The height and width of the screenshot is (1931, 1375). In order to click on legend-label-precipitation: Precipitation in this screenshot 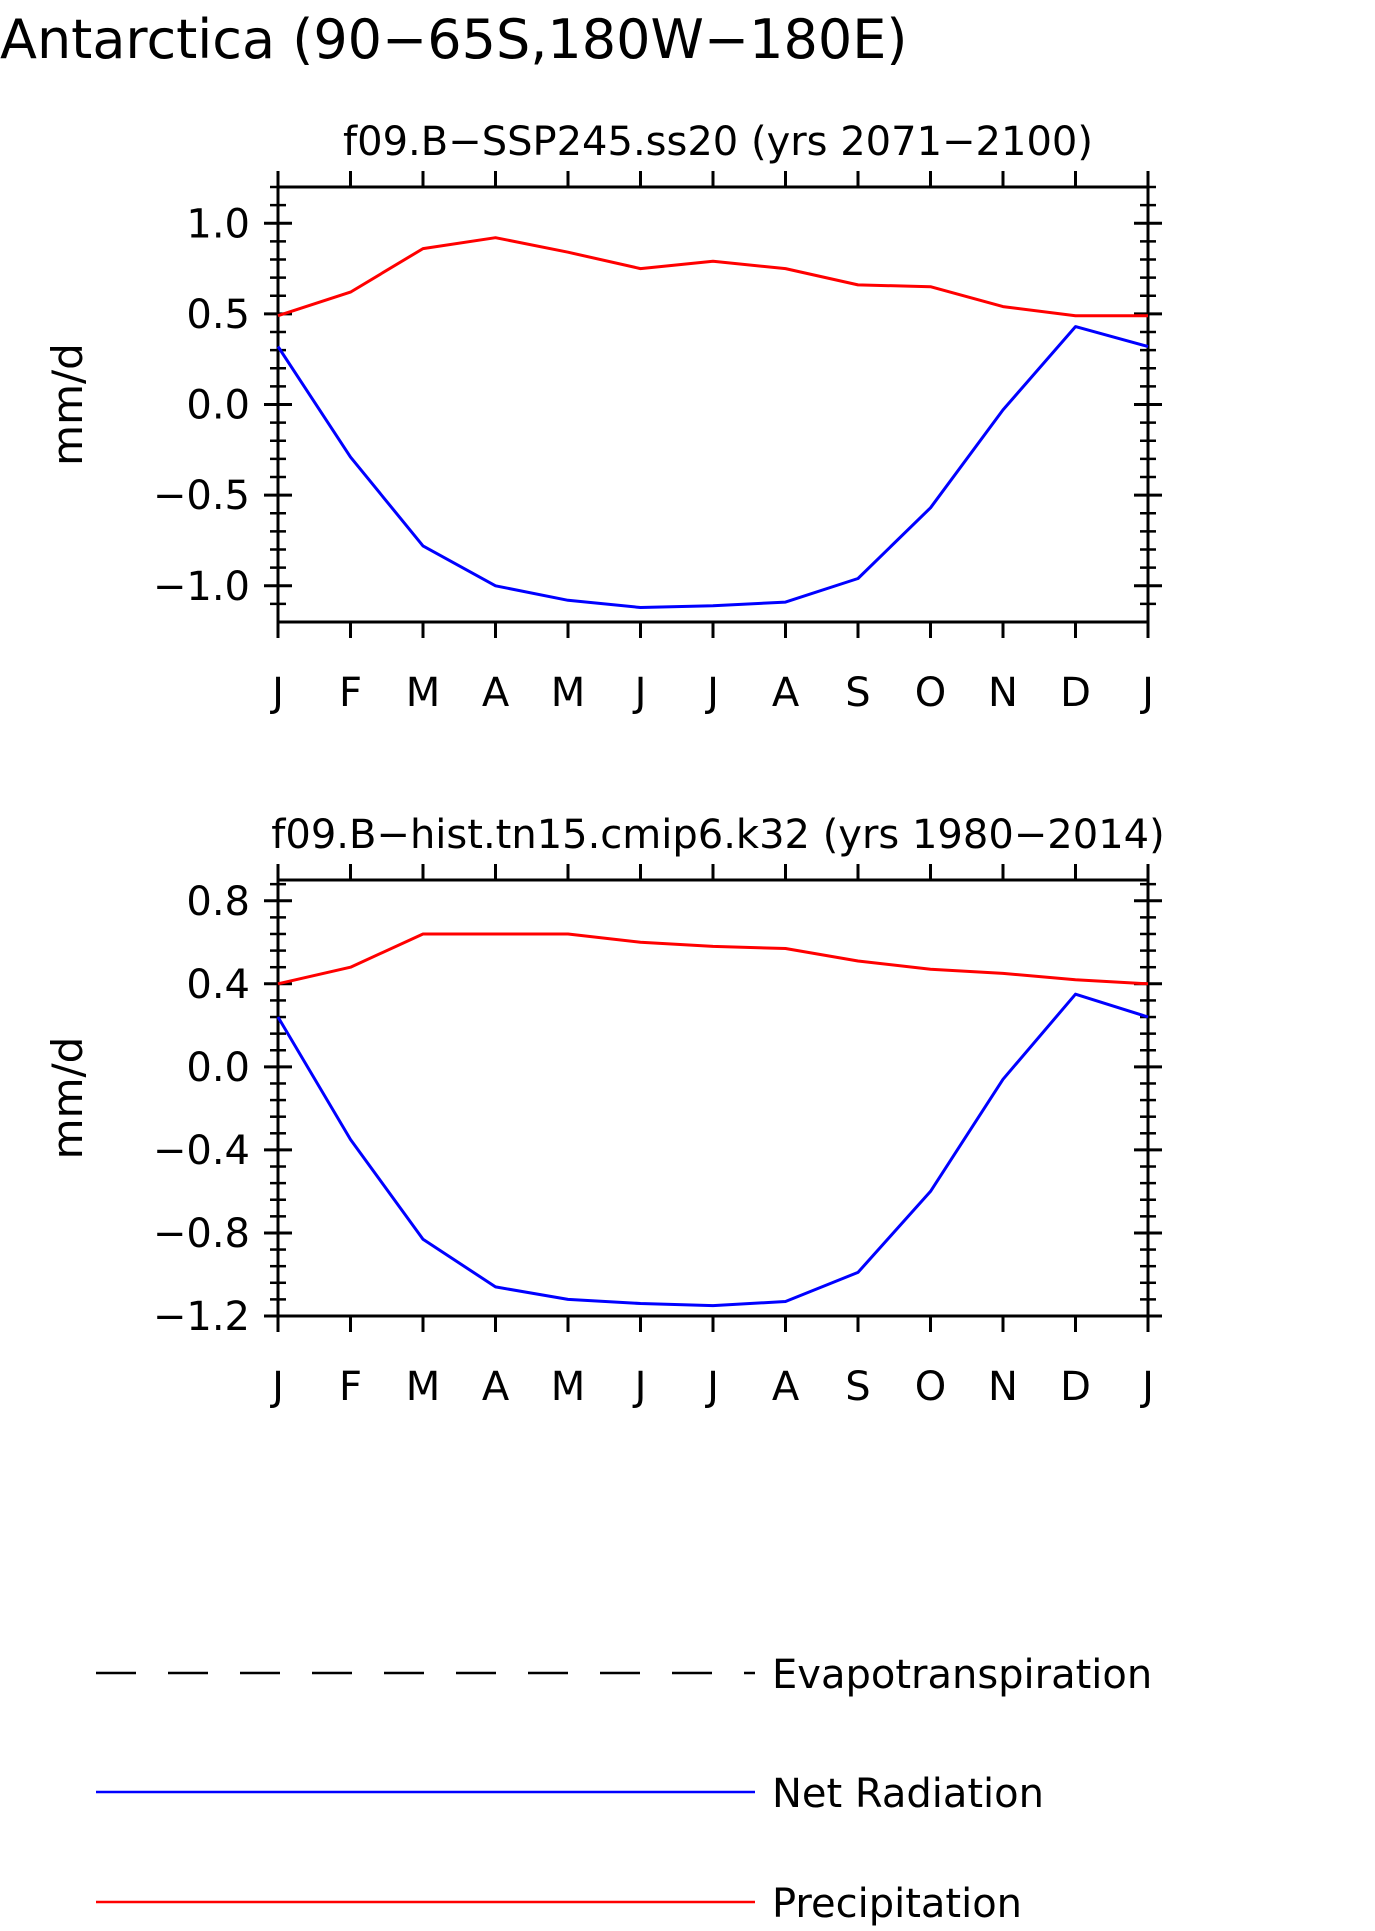, I will do `click(897, 1904)`.